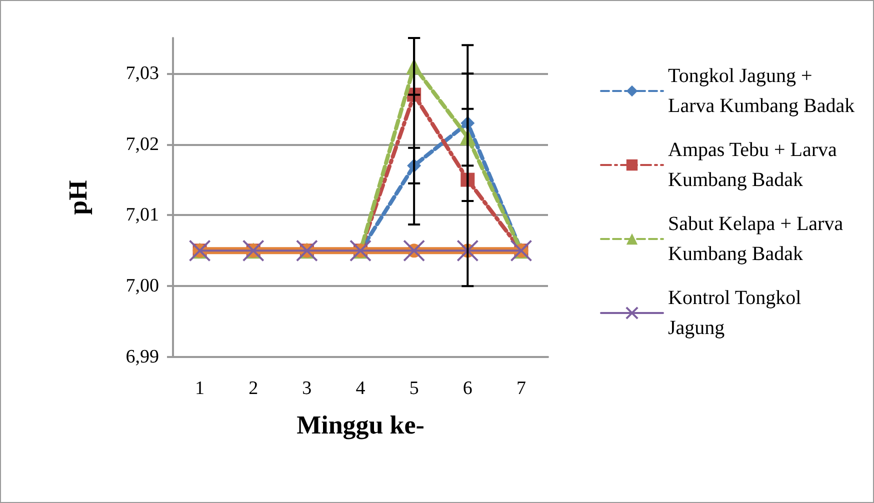 This screenshot has height=503, width=874. Describe the element at coordinates (758, 239) in the screenshot. I see `legend-label: Sabut Kelapa + Larva Kumbang Badak` at that location.